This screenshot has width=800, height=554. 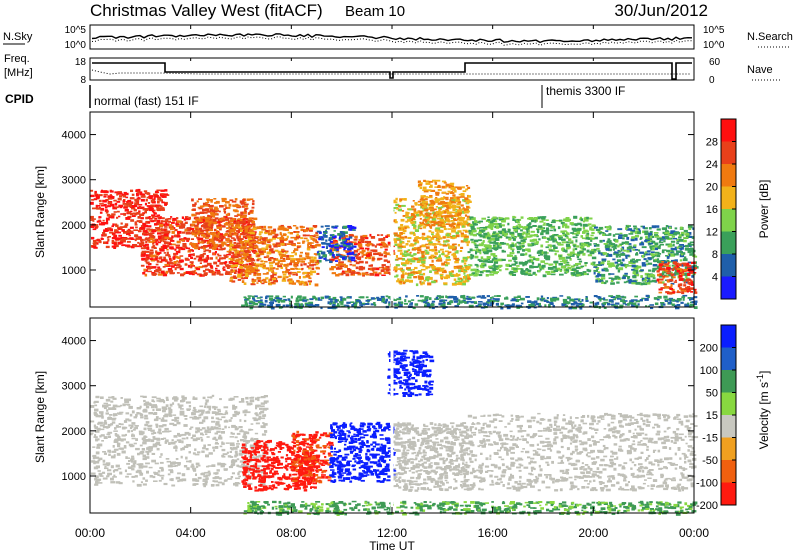 What do you see at coordinates (714, 45) in the screenshot?
I see `noise-right-tick-bottom: 10^0` at bounding box center [714, 45].